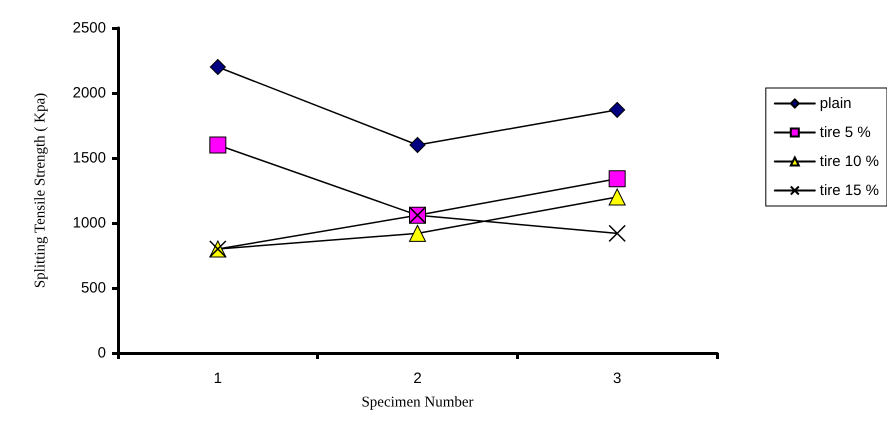 The width and height of the screenshot is (895, 433). What do you see at coordinates (617, 378) in the screenshot?
I see `x-tick-label: 3` at bounding box center [617, 378].